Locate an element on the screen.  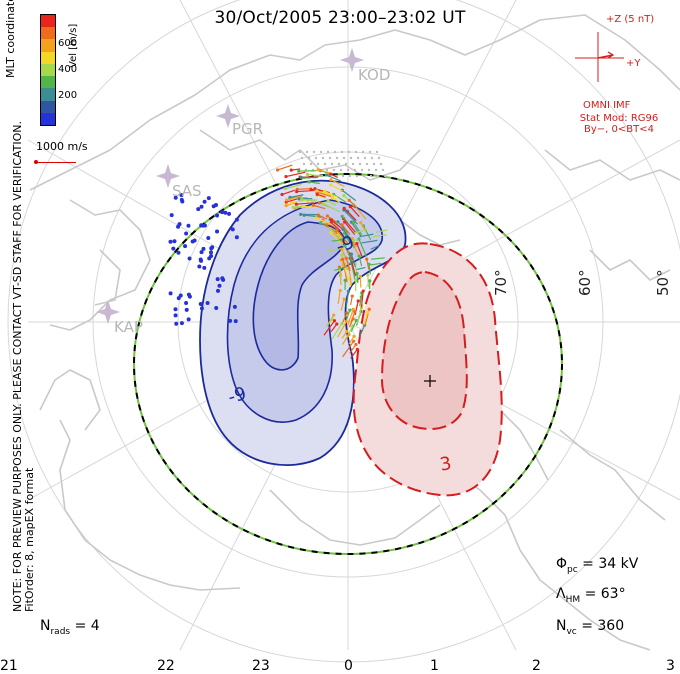
imf-clock is located at coordinates (599, 57).